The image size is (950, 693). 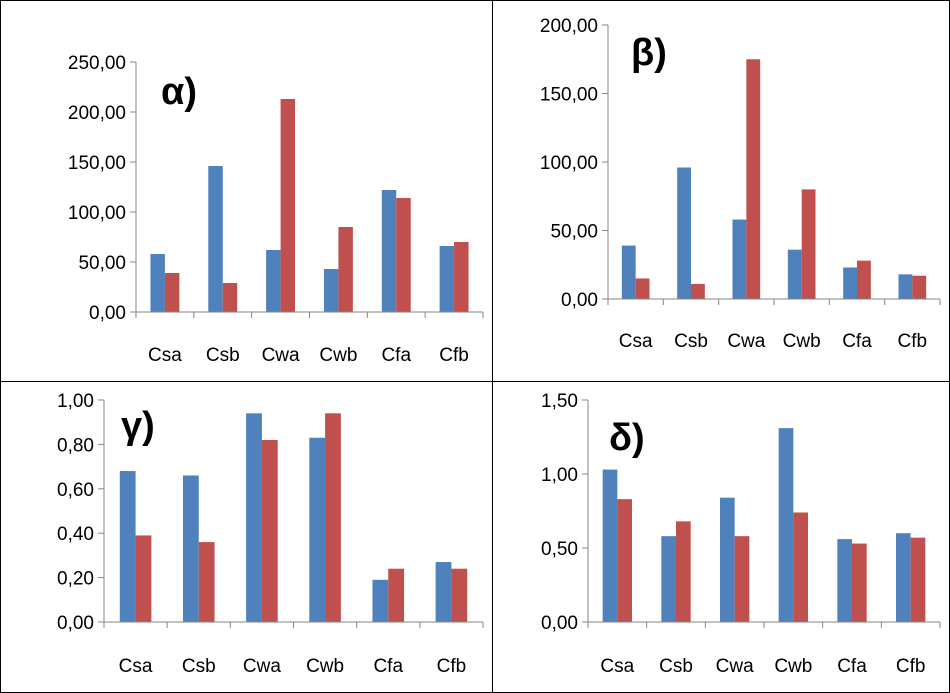 I want to click on y-tick-label: 0,60, so click(x=75, y=490).